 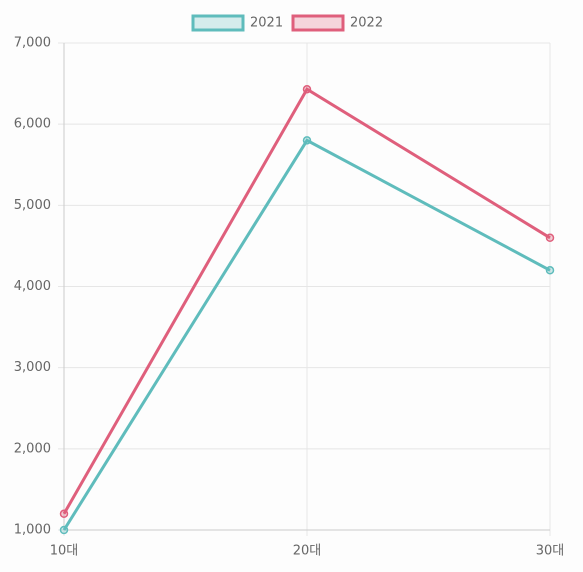 I want to click on x-tick-label: 30대, so click(x=550, y=551).